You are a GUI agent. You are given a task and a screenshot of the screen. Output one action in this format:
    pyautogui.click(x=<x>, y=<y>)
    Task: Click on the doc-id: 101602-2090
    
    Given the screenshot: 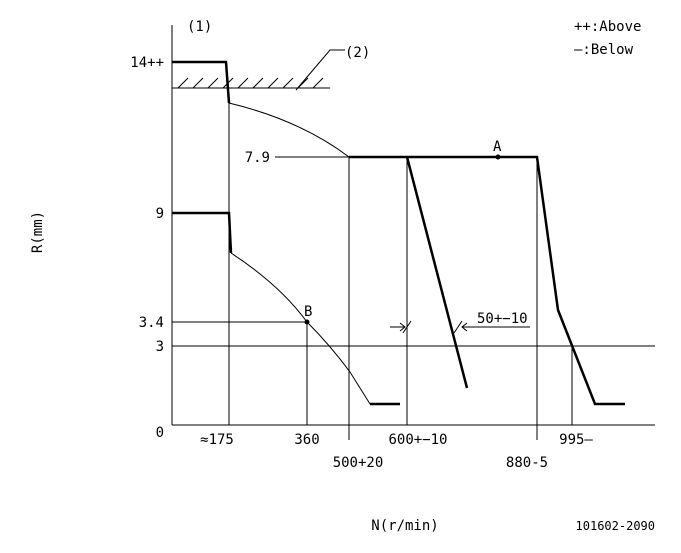 What is the action you would take?
    pyautogui.click(x=615, y=526)
    